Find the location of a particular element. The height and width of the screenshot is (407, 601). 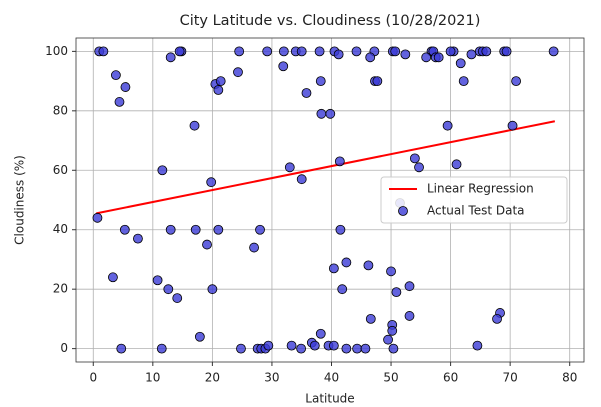

legend-swatch is located at coordinates (403, 211).